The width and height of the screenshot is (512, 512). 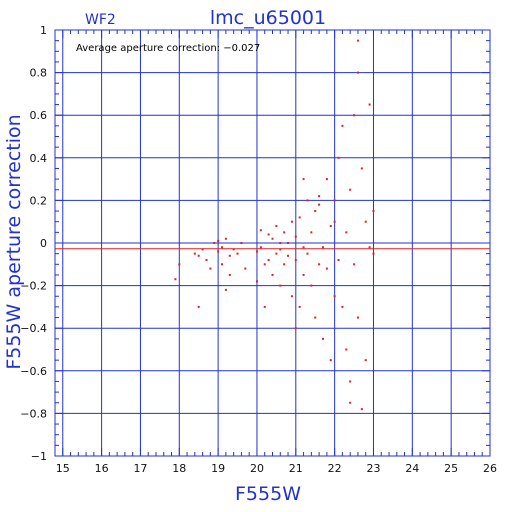 What do you see at coordinates (33, 371) in the screenshot?
I see `y-tick-label: −0.6` at bounding box center [33, 371].